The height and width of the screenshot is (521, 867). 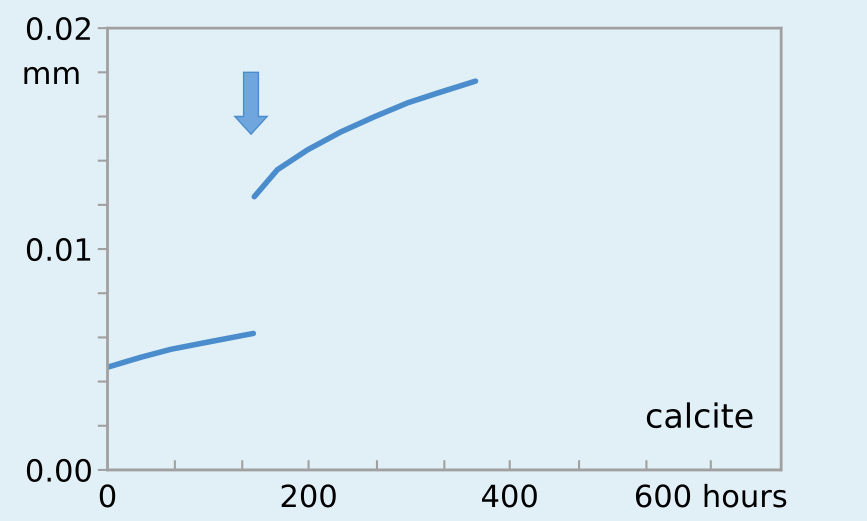 I want to click on y-tick-label: 0.02, so click(x=58, y=28).